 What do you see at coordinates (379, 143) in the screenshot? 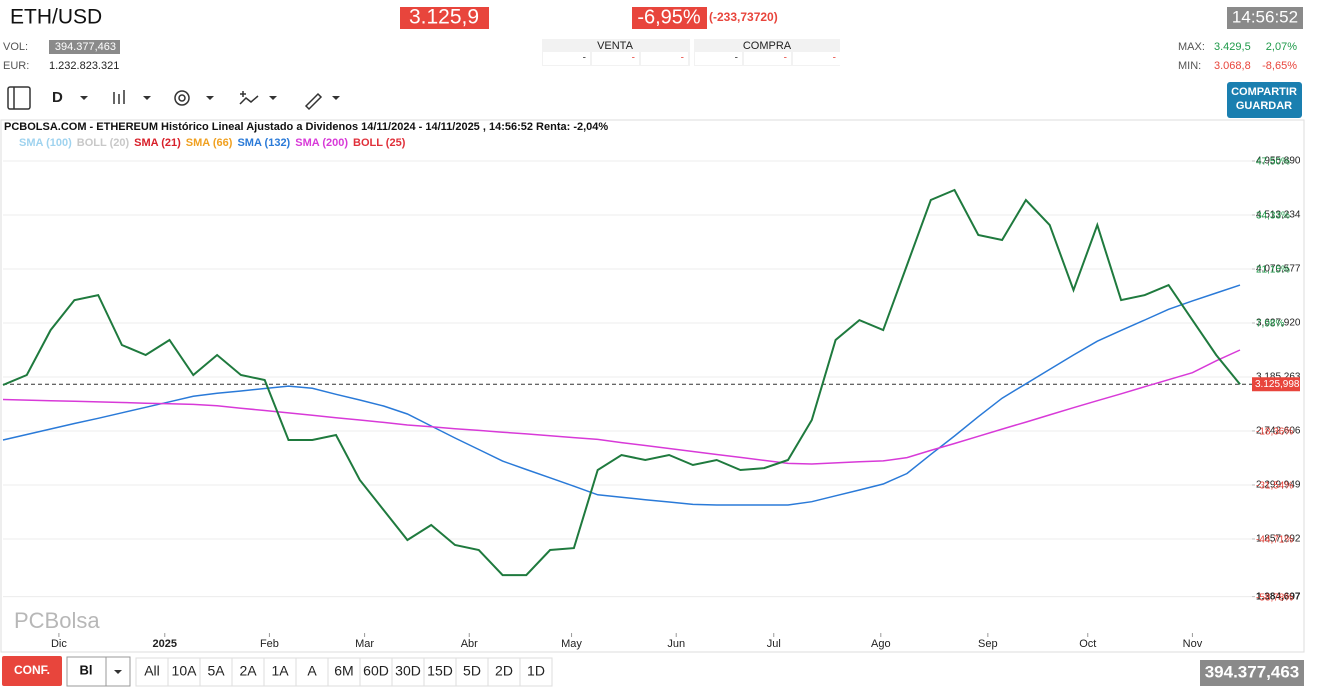
I see `legend-entry: BOLL (25)` at bounding box center [379, 143].